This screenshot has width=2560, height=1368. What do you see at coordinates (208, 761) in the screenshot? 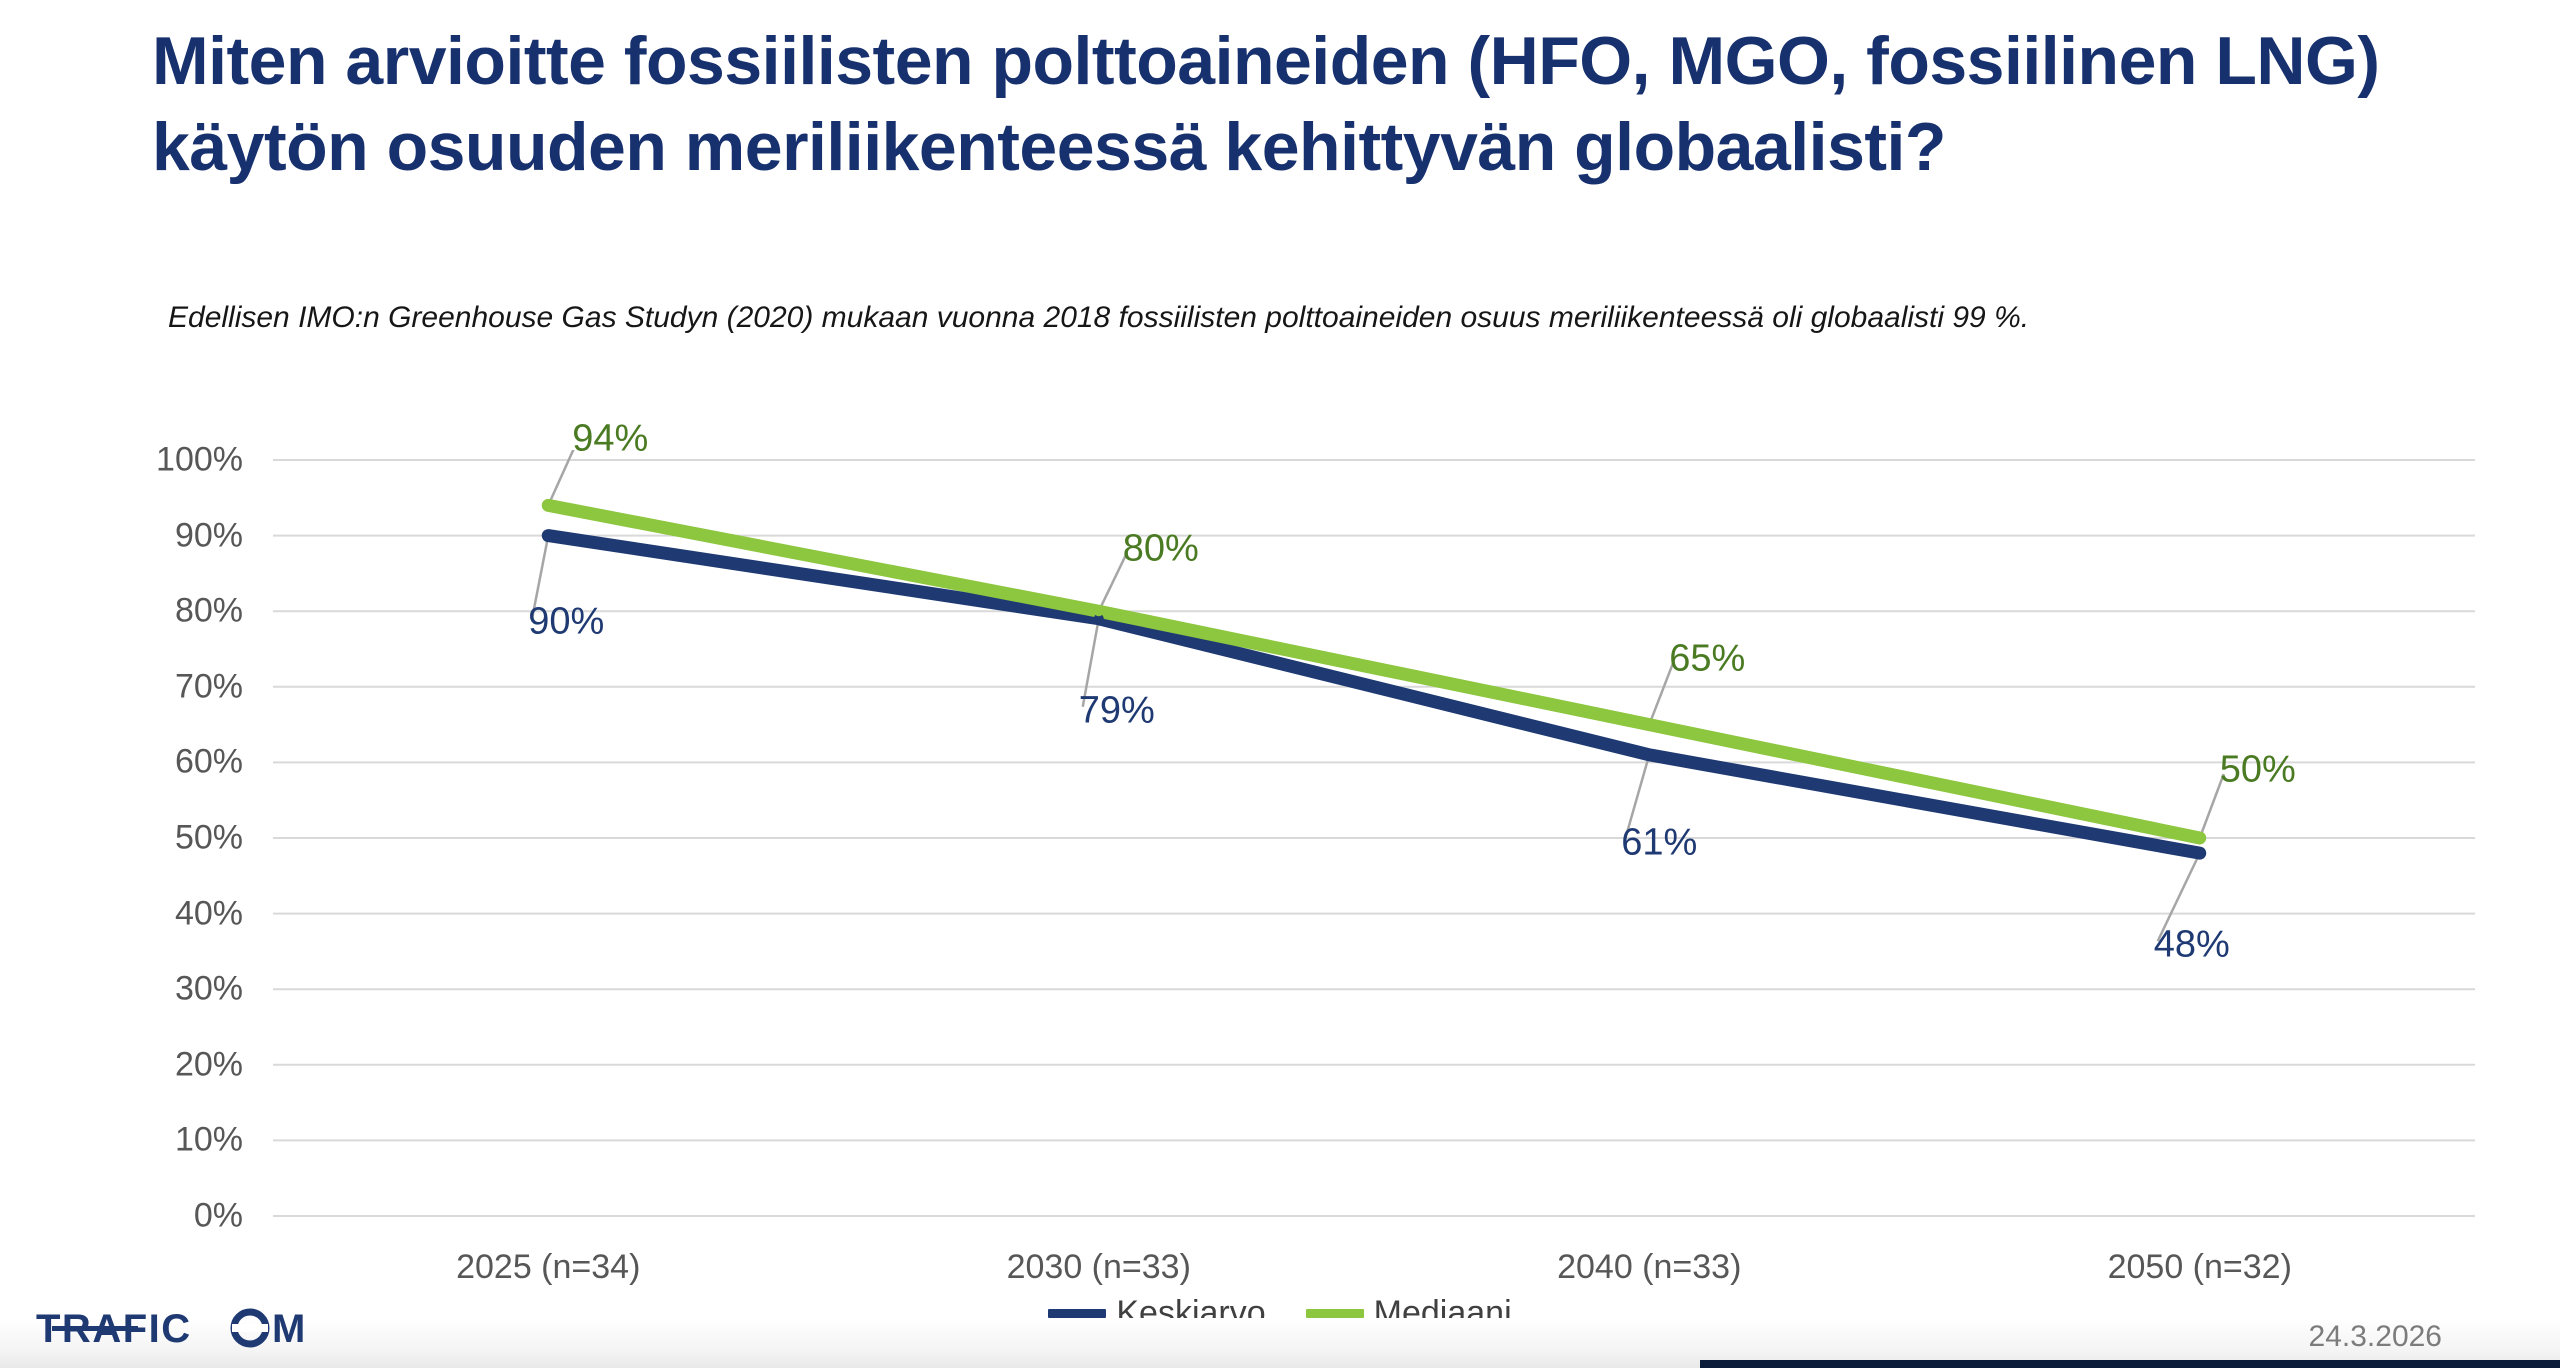
I see `y-axis-tick-label: 60%` at bounding box center [208, 761].